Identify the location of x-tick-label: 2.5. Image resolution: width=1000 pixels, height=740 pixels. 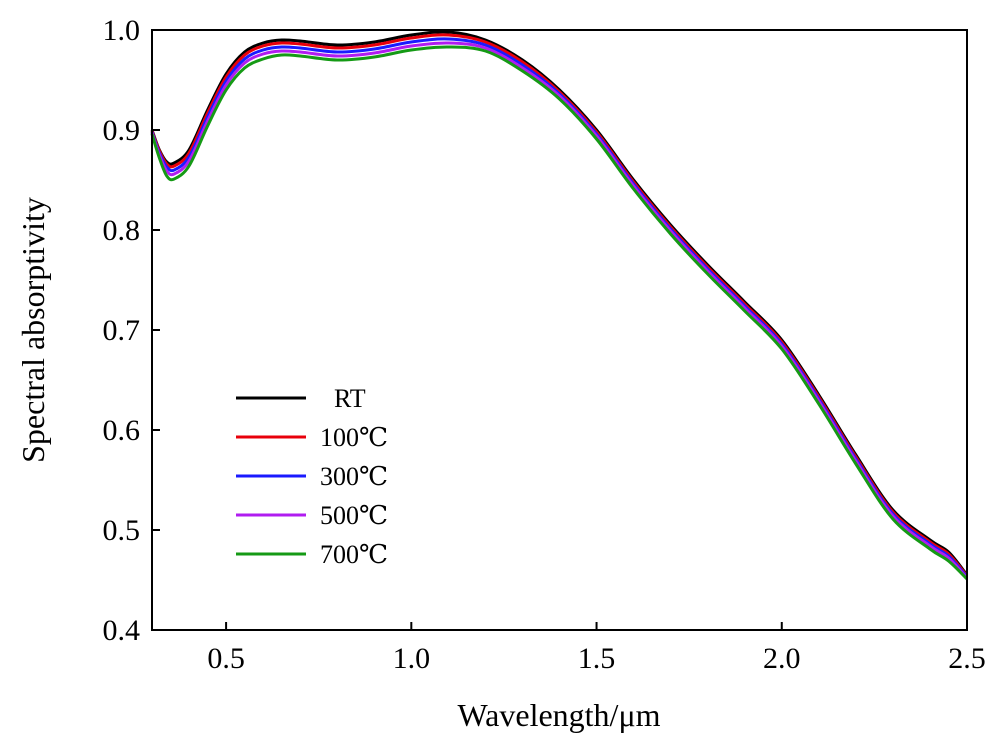
(967, 658).